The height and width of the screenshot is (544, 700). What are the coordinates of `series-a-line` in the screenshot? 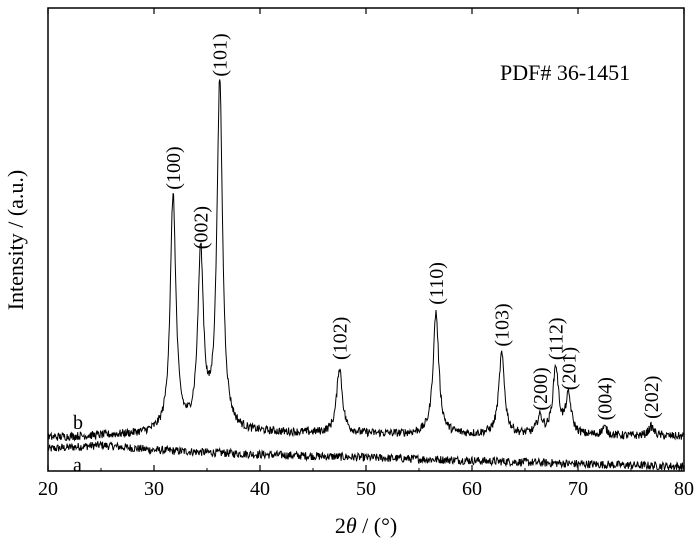 It's located at (366, 455).